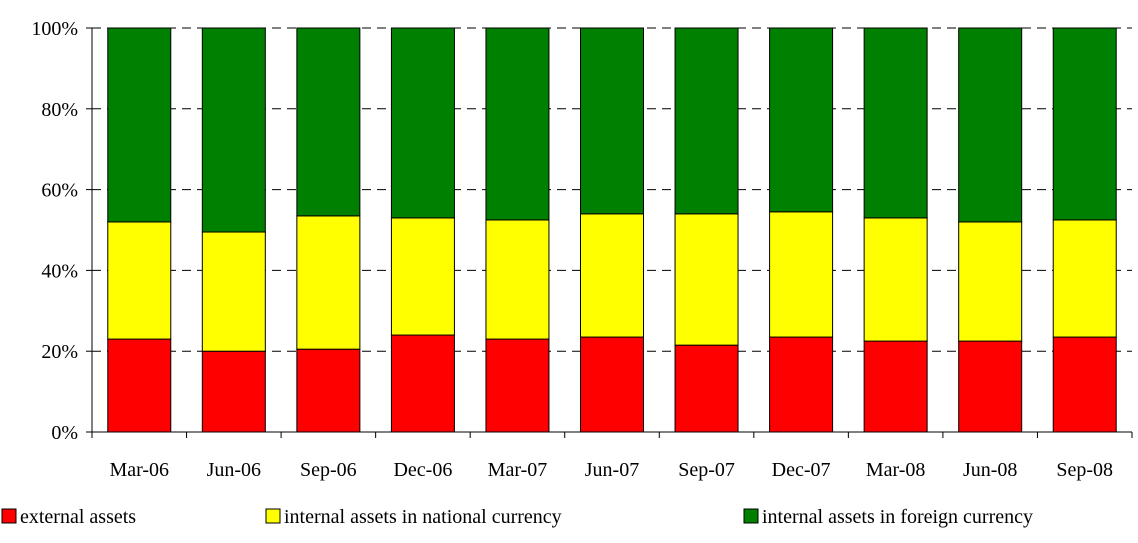 This screenshot has width=1138, height=543. I want to click on legend-label: internal assets in national currency, so click(423, 517).